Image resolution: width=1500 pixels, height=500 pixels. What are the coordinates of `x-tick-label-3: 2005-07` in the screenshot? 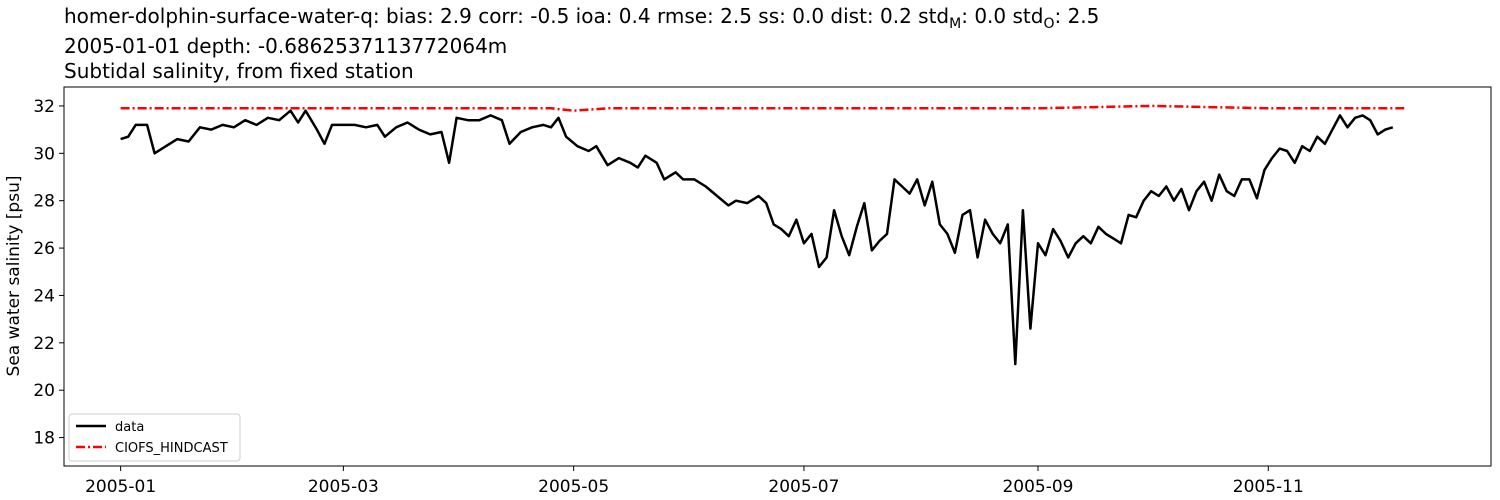 It's located at (803, 487).